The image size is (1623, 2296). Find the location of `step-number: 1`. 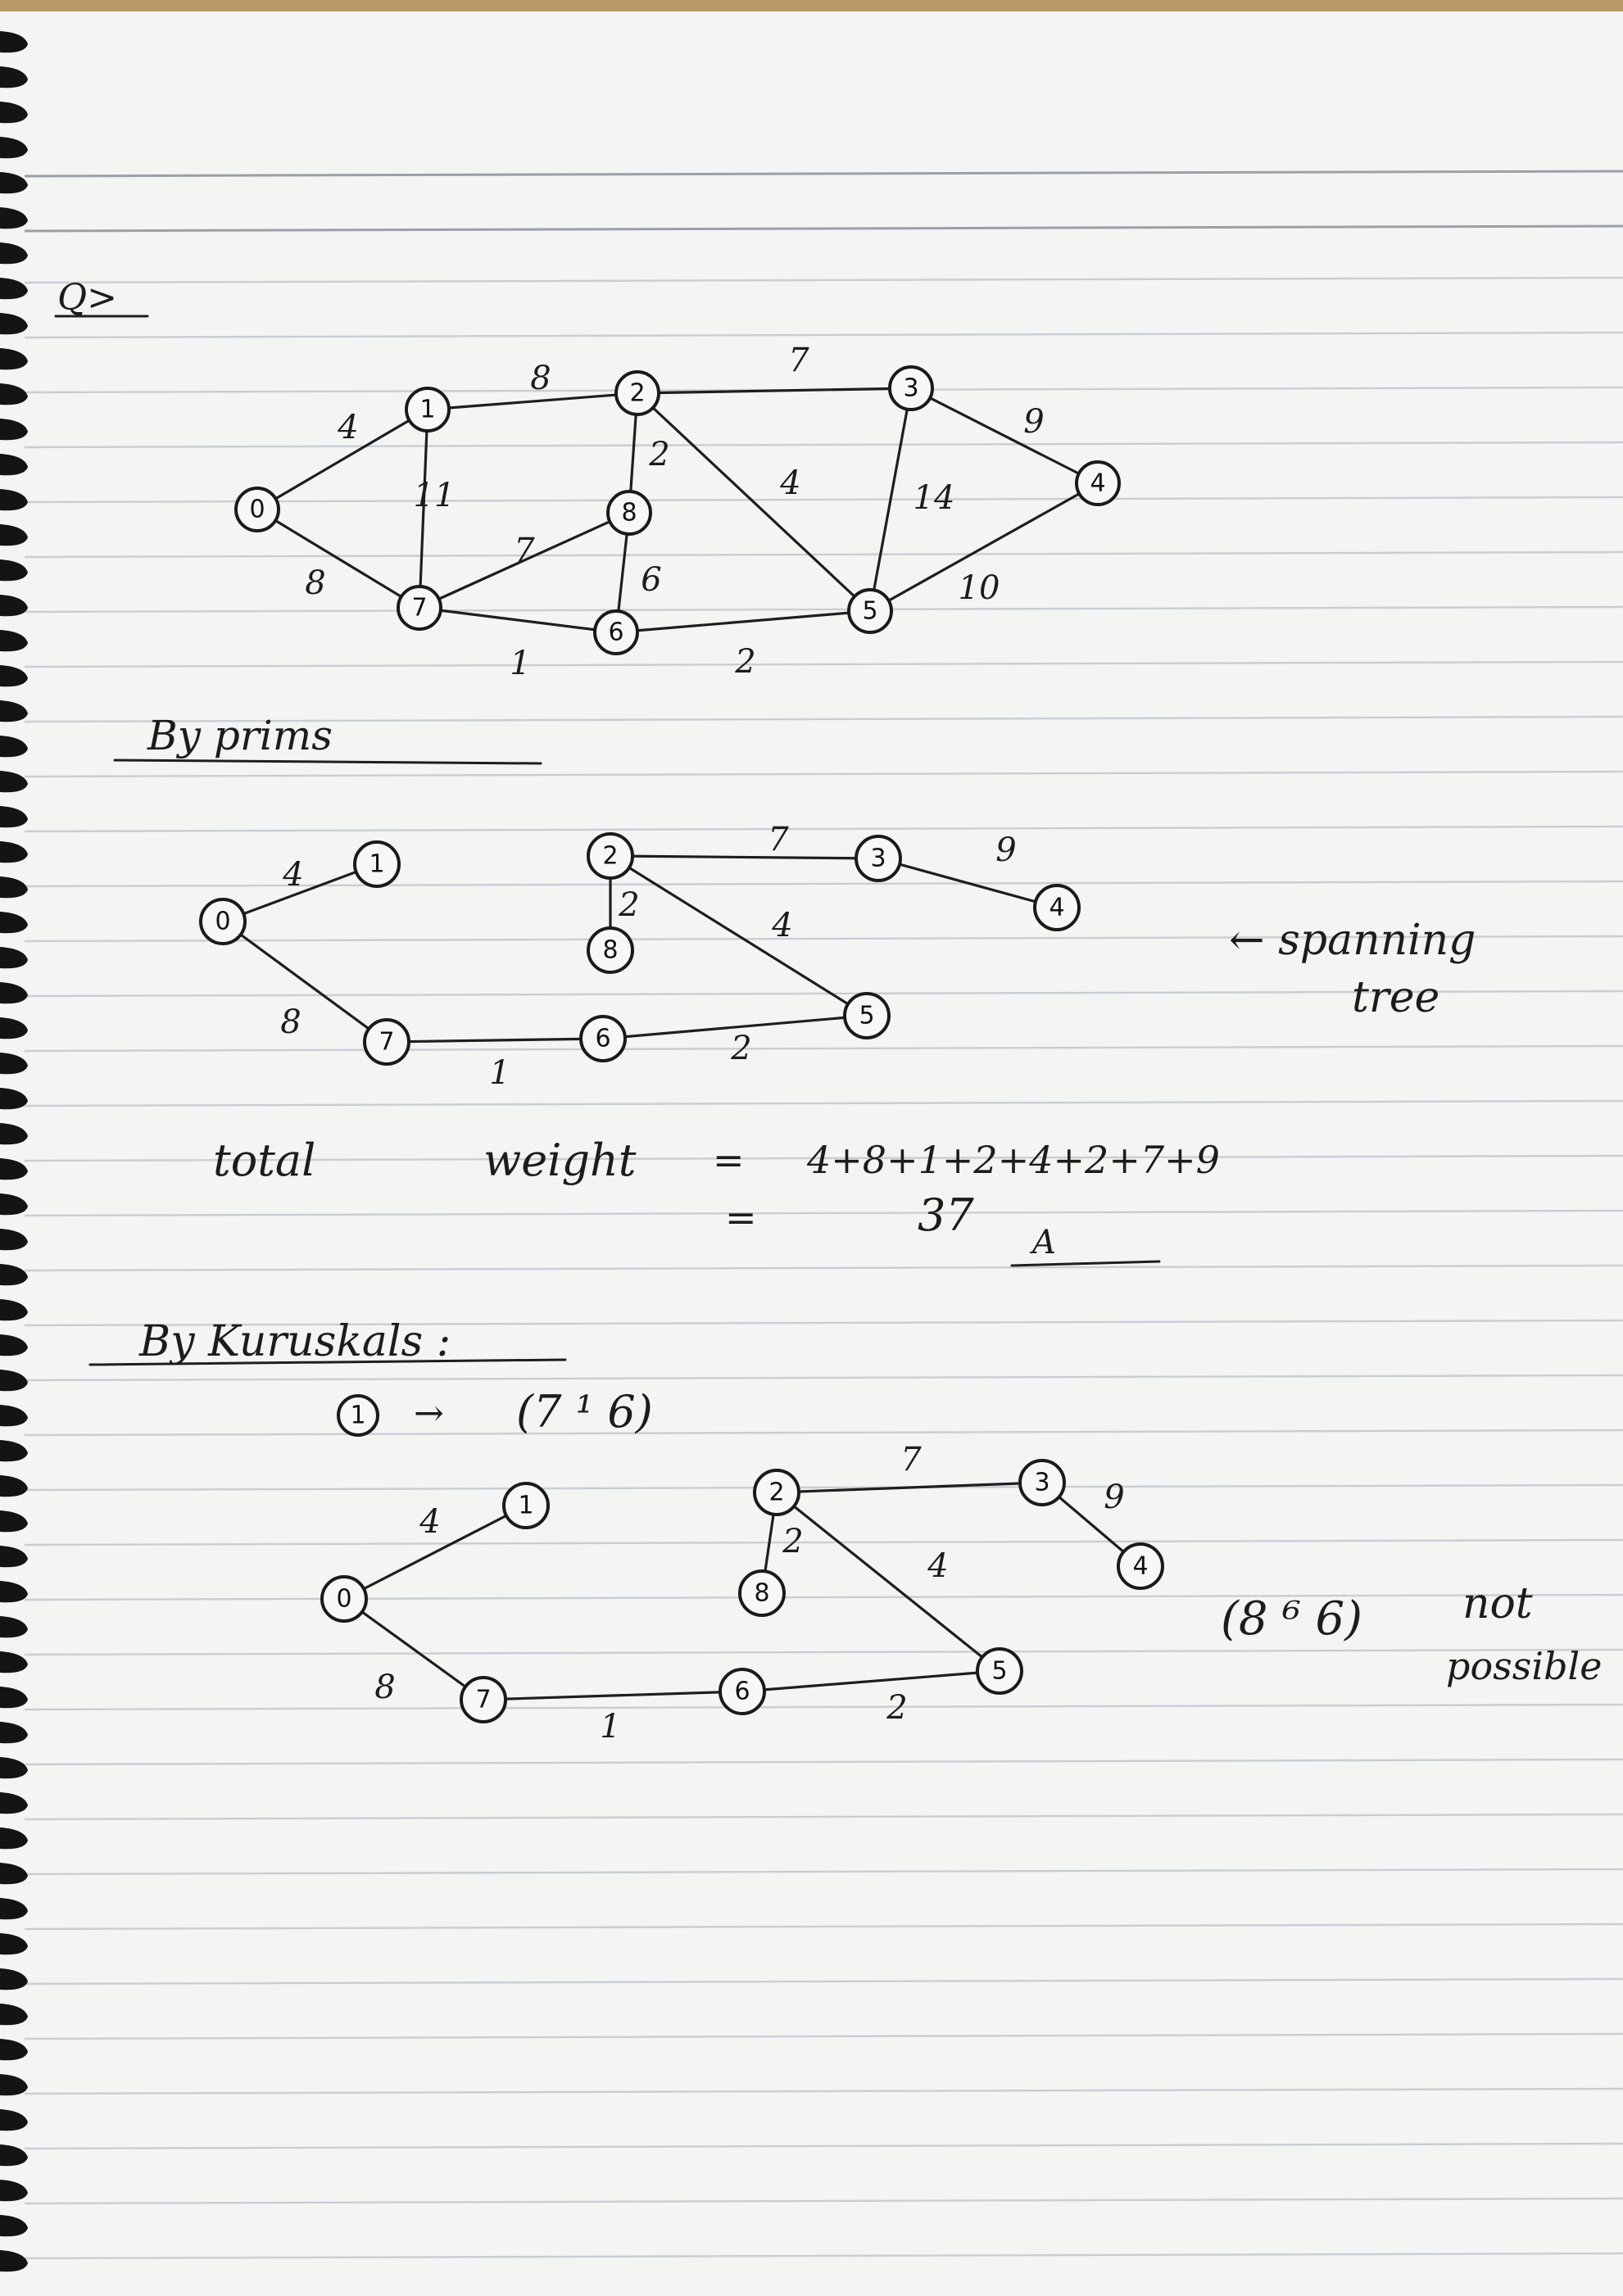

step-number: 1 is located at coordinates (357, 1416).